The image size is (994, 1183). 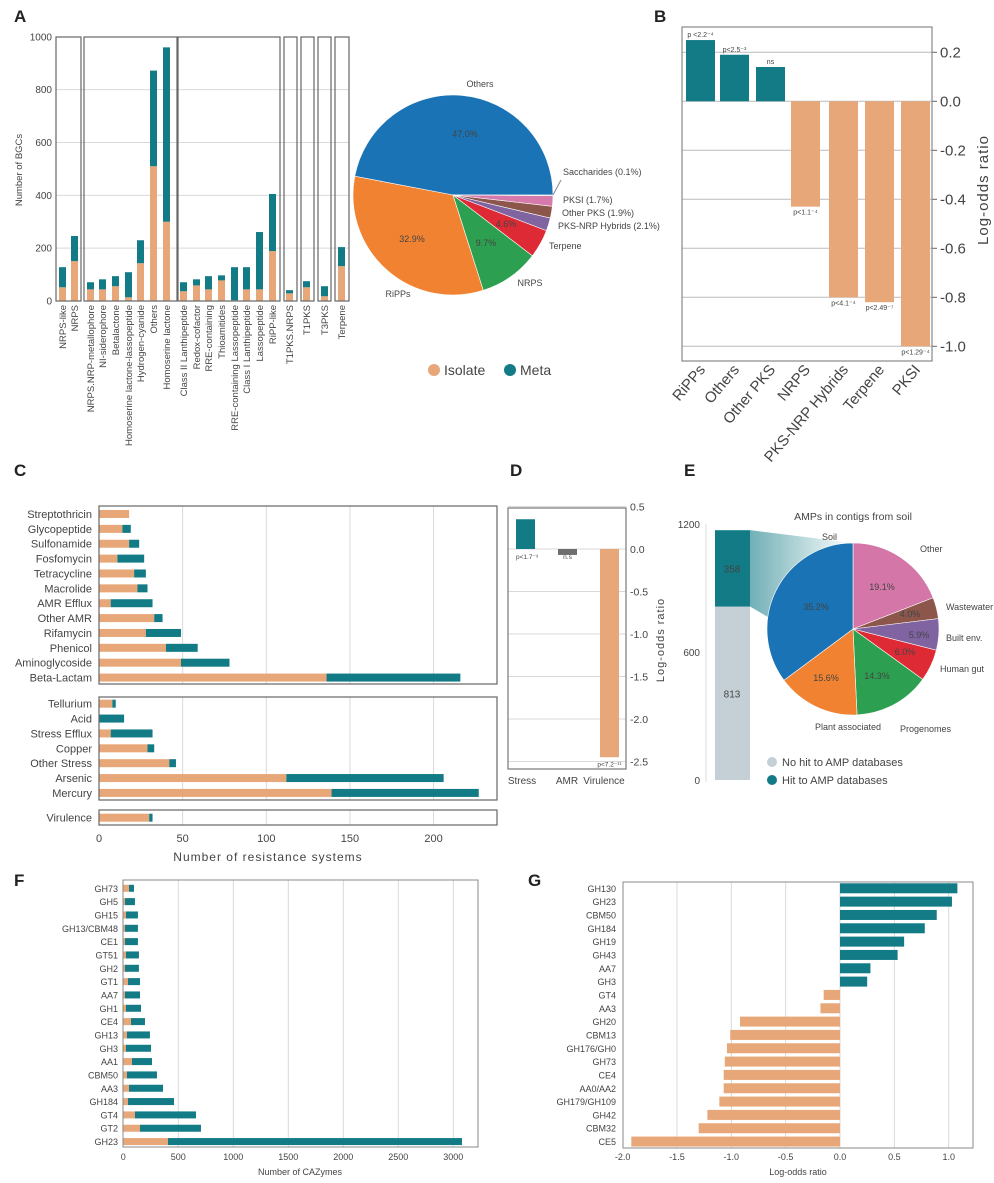 I want to click on category-label: Other Stress, so click(x=61, y=764).